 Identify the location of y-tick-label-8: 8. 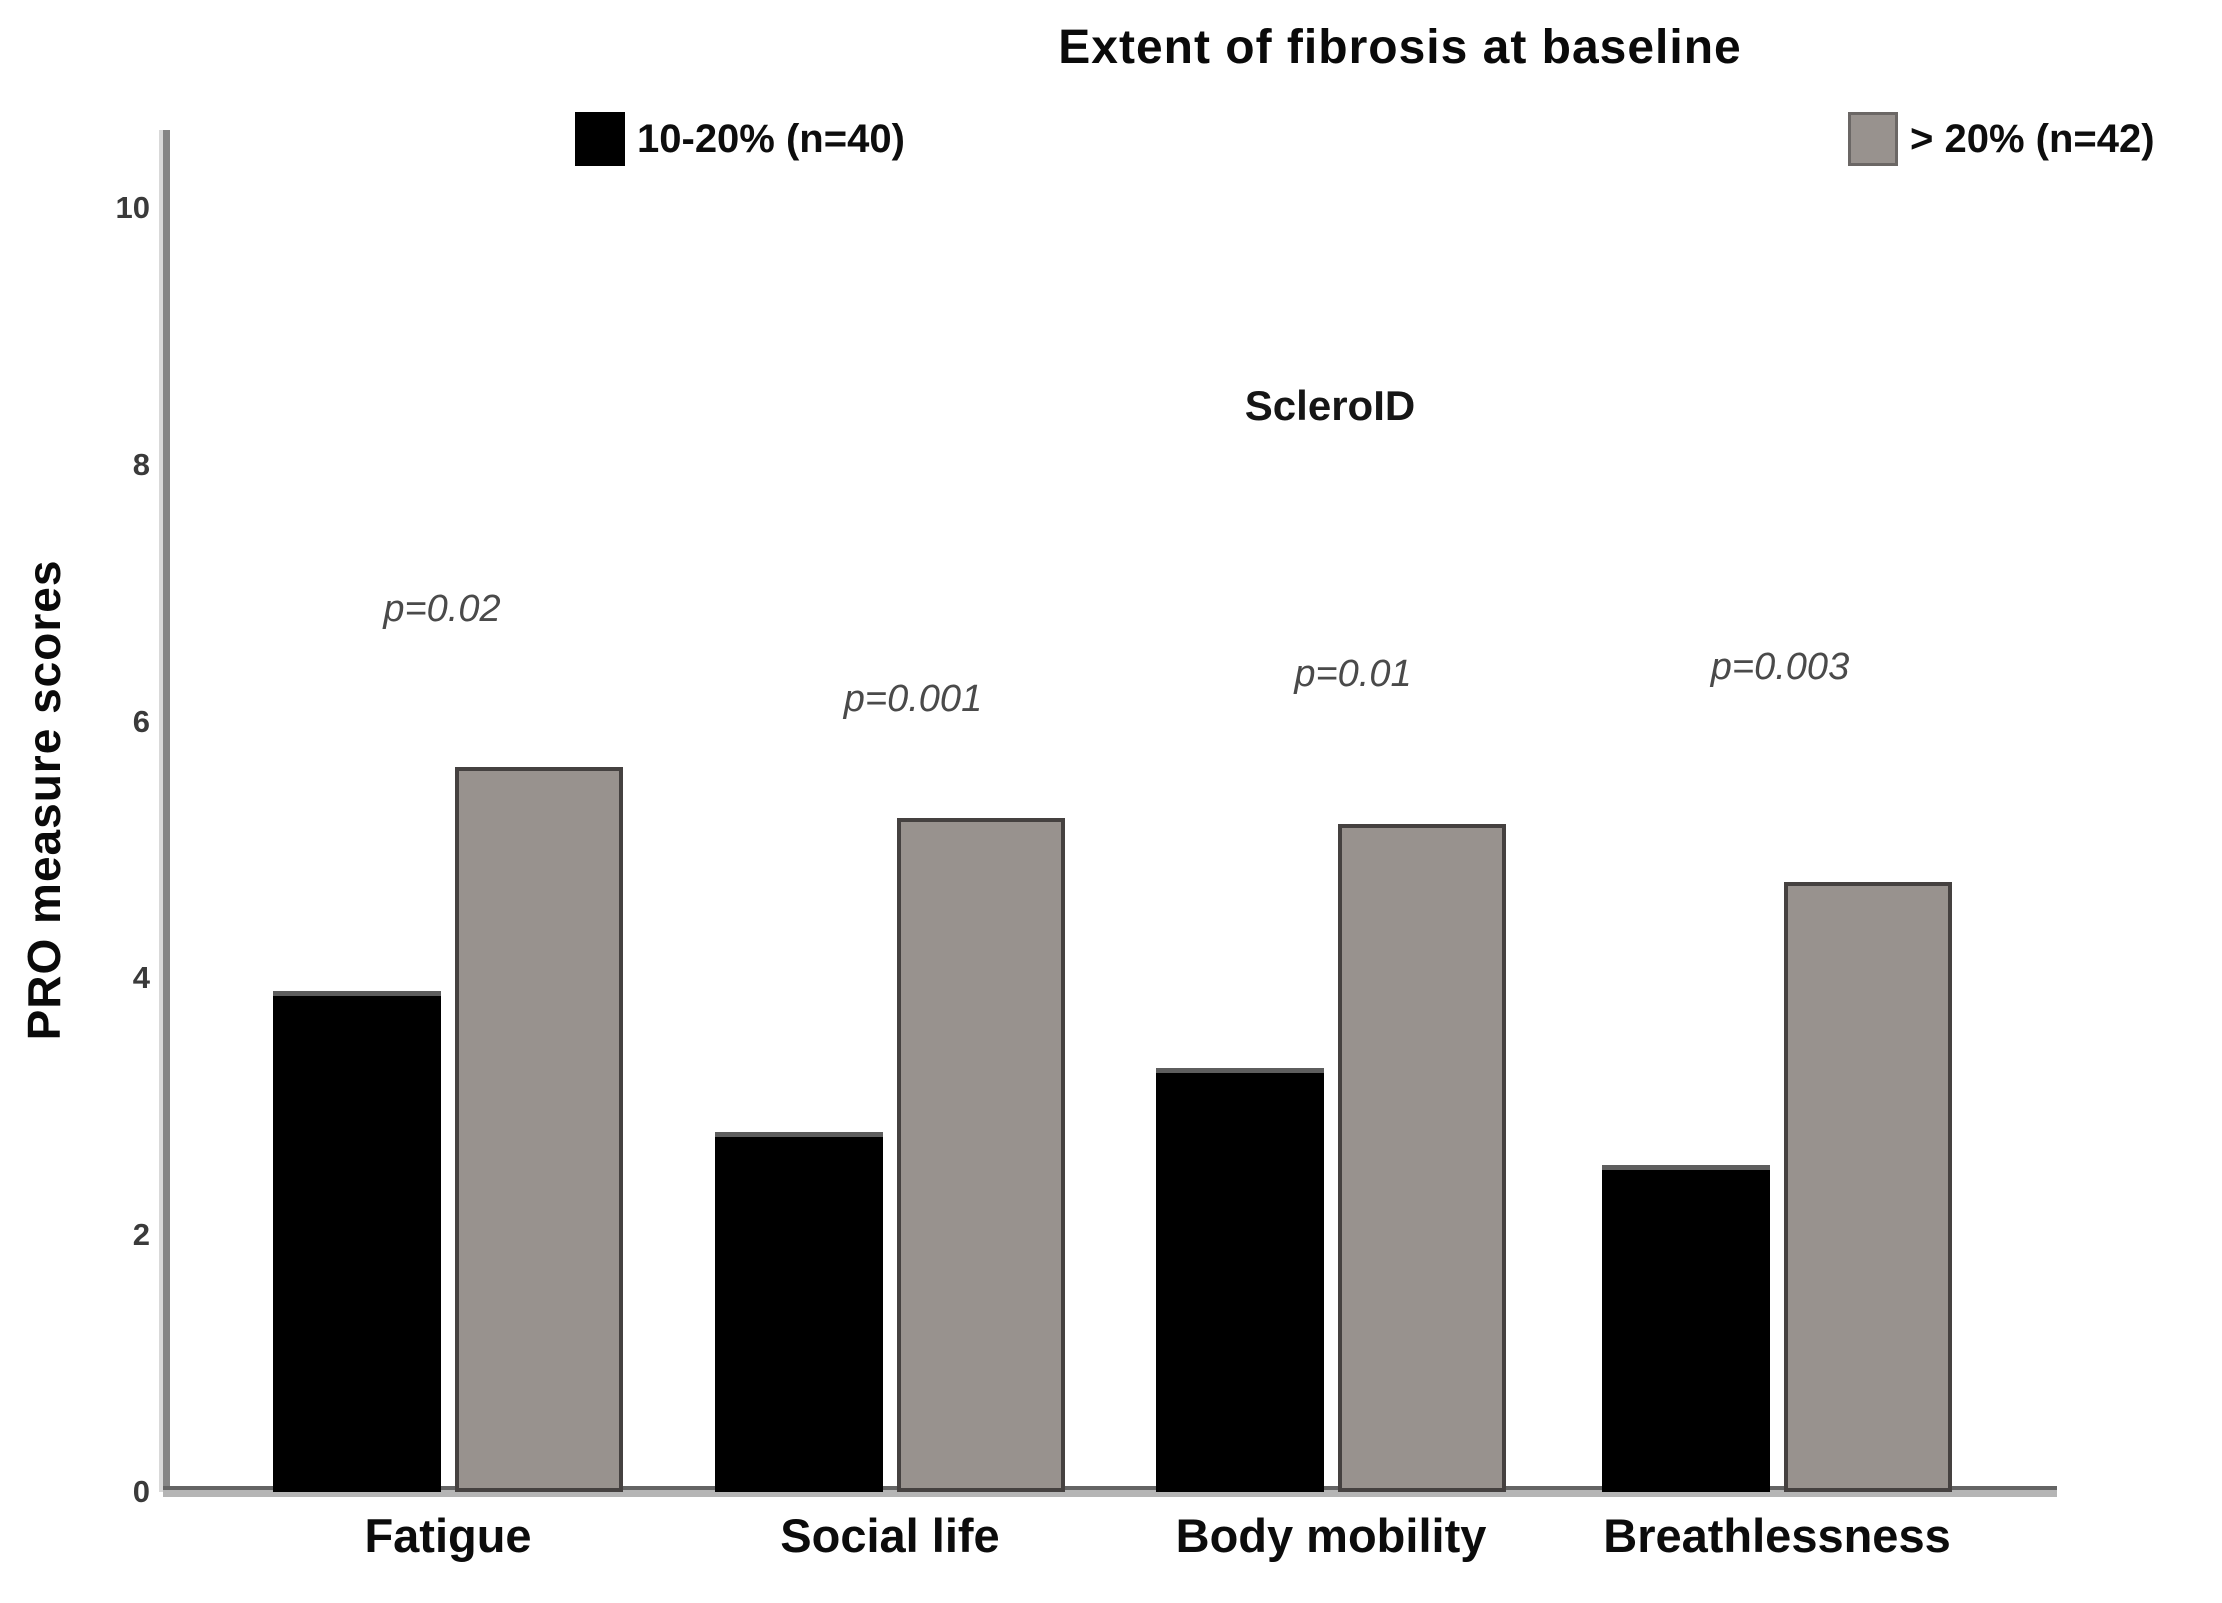
(141, 464).